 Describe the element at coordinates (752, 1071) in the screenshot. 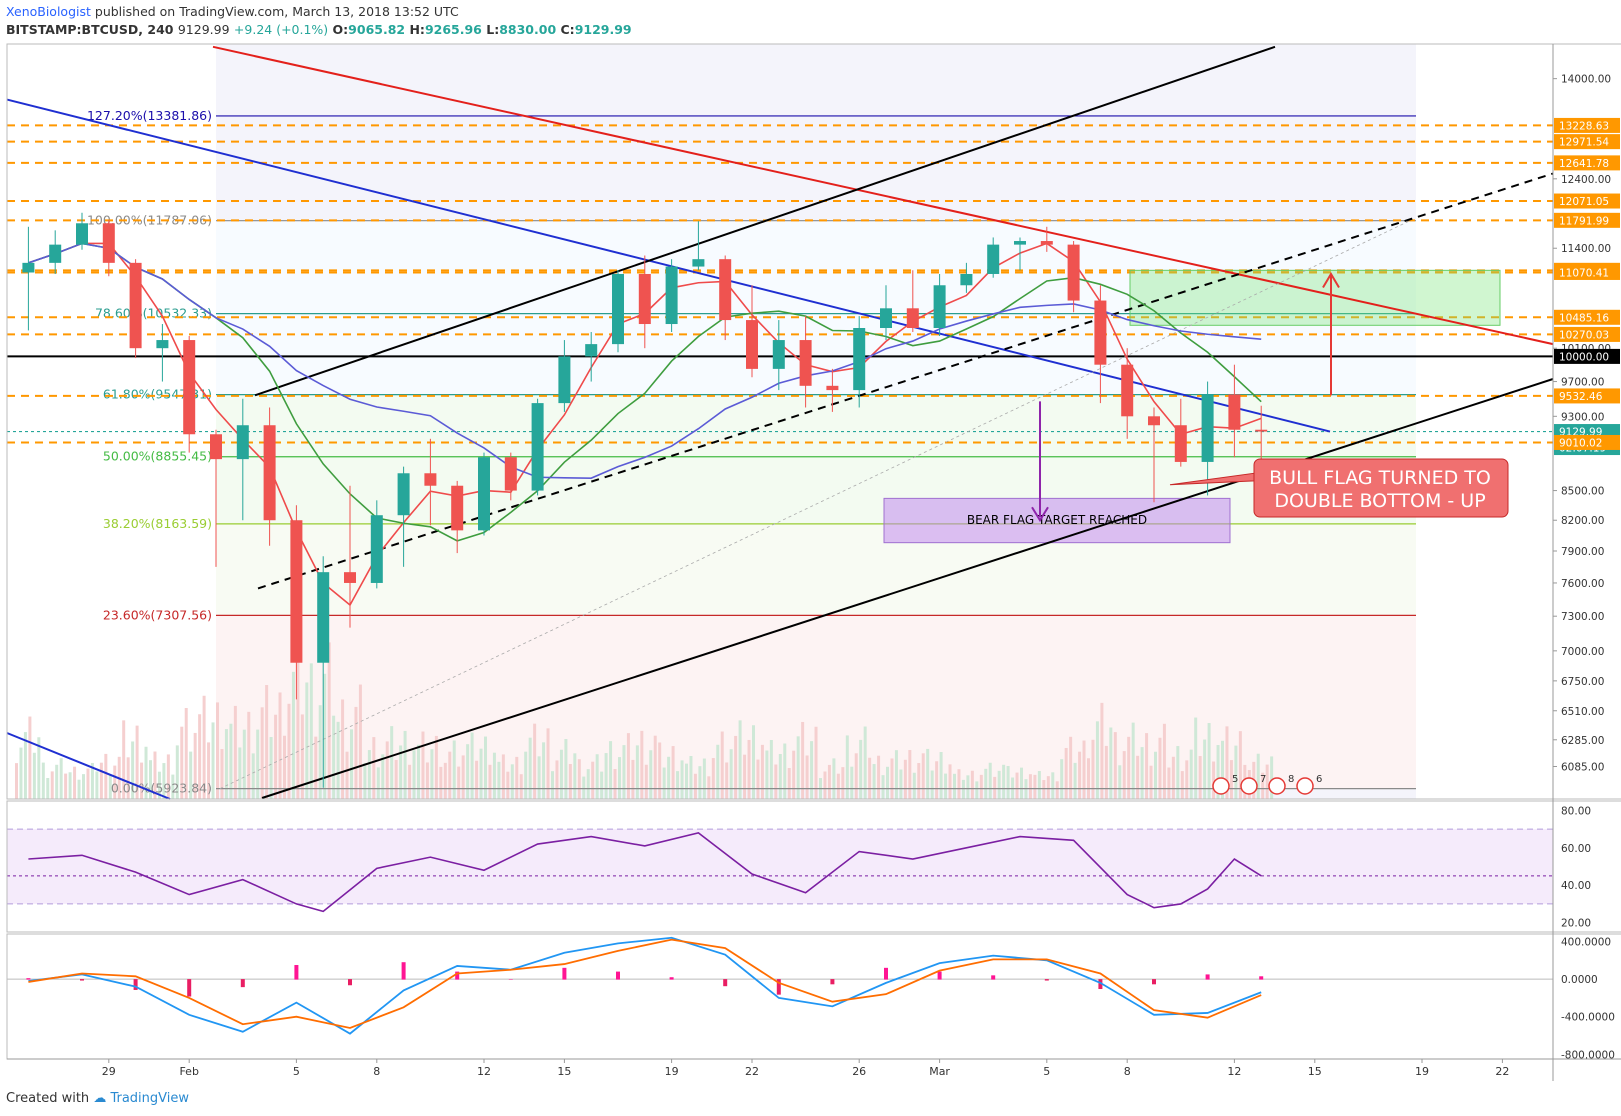

I see `time-tick-label: 22` at that location.